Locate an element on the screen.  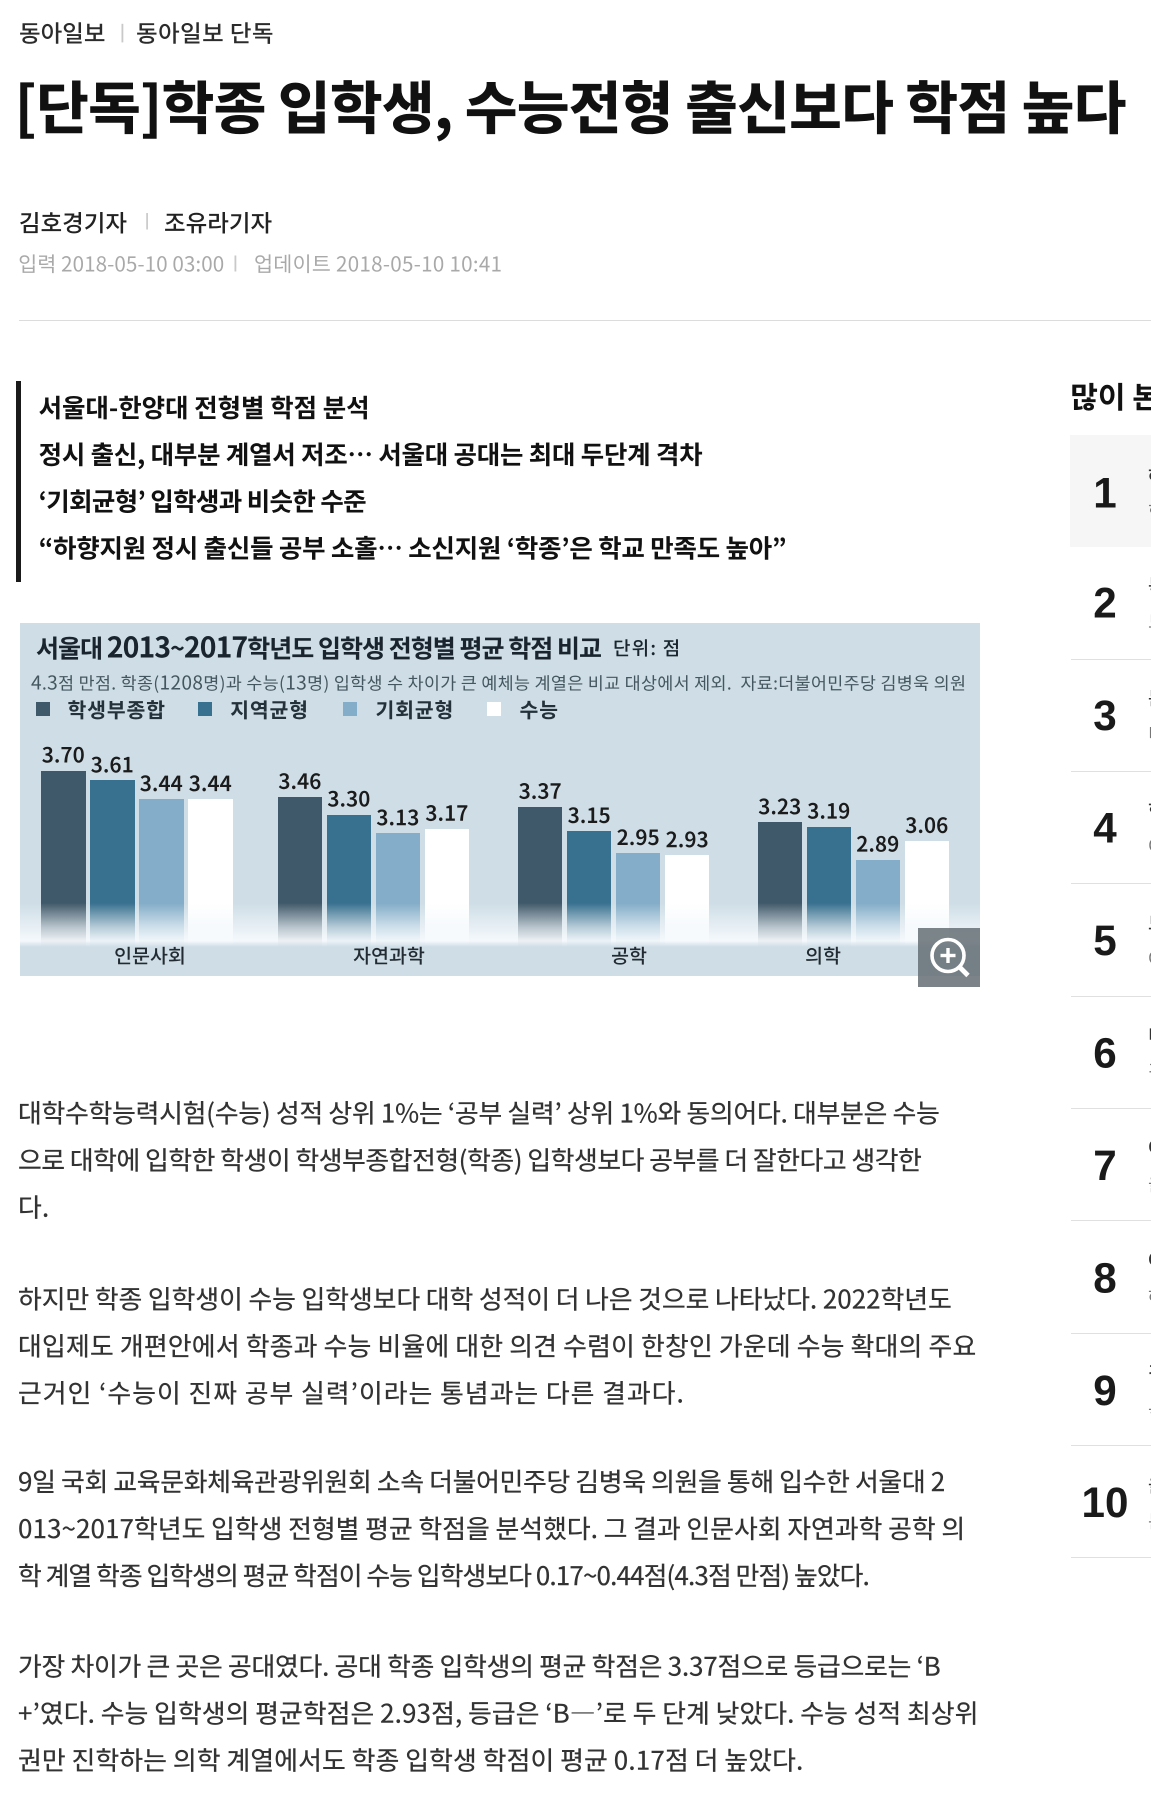
svg-text: 6 is located at coordinates (1104, 1053).